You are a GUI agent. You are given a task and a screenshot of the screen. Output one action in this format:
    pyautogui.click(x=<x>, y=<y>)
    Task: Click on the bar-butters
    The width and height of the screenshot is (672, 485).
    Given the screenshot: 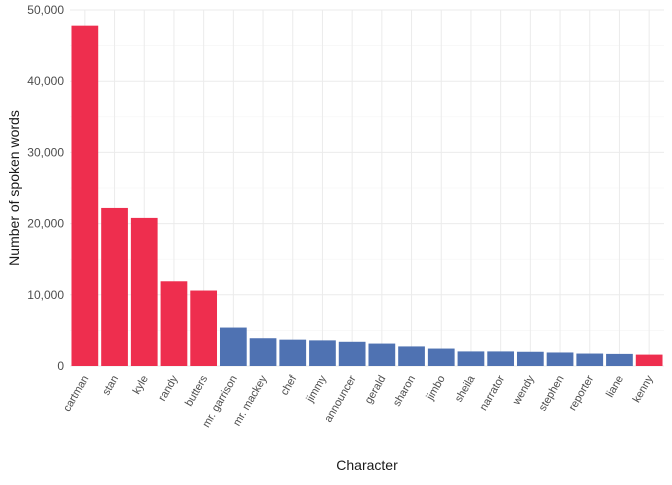 What is the action you would take?
    pyautogui.click(x=204, y=328)
    